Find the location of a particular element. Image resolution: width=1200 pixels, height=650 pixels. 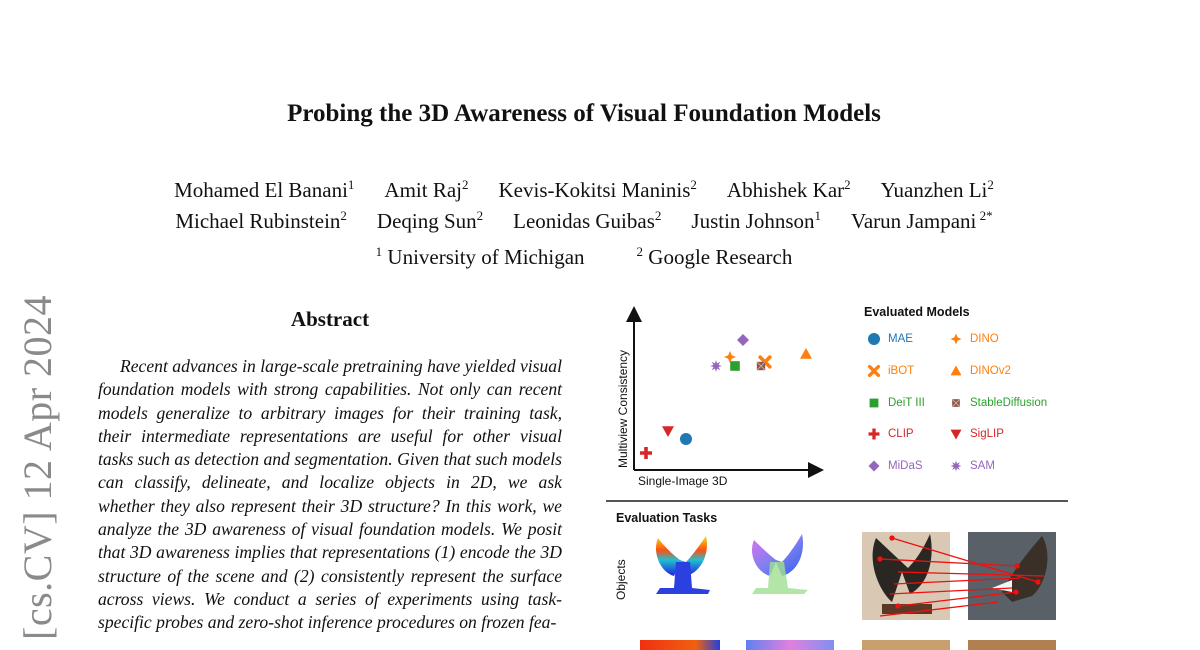

author-name: Deqing Sun is located at coordinates (426, 221).